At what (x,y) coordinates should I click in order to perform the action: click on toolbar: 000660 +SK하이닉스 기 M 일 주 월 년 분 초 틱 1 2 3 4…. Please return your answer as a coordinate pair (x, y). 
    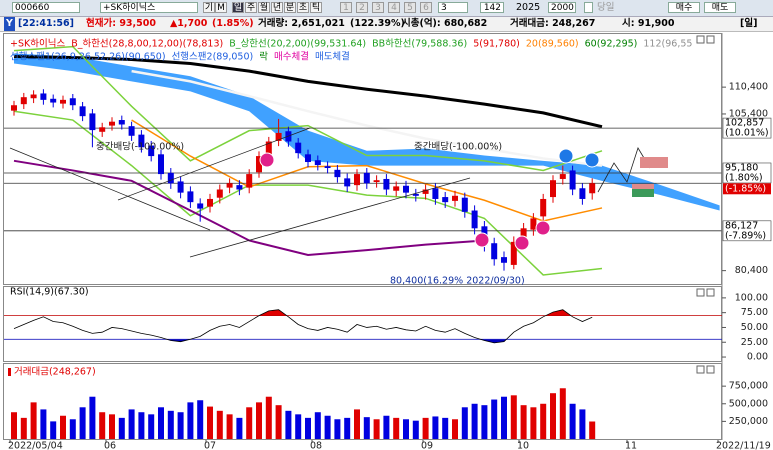
    Looking at the image, I should click on (386, 8).